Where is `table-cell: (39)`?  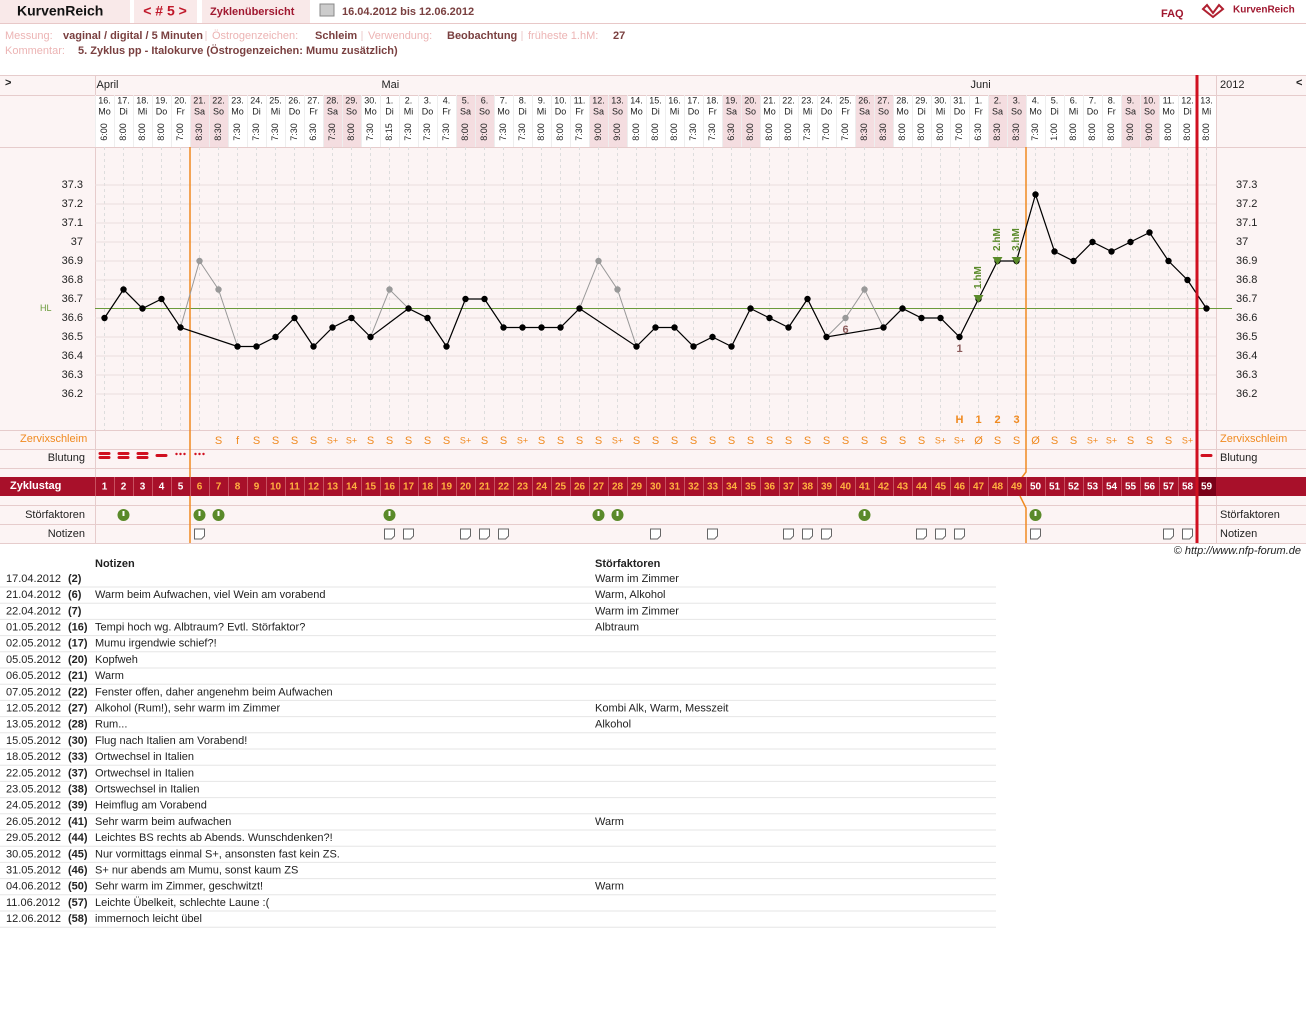
table-cell: (39) is located at coordinates (78, 806).